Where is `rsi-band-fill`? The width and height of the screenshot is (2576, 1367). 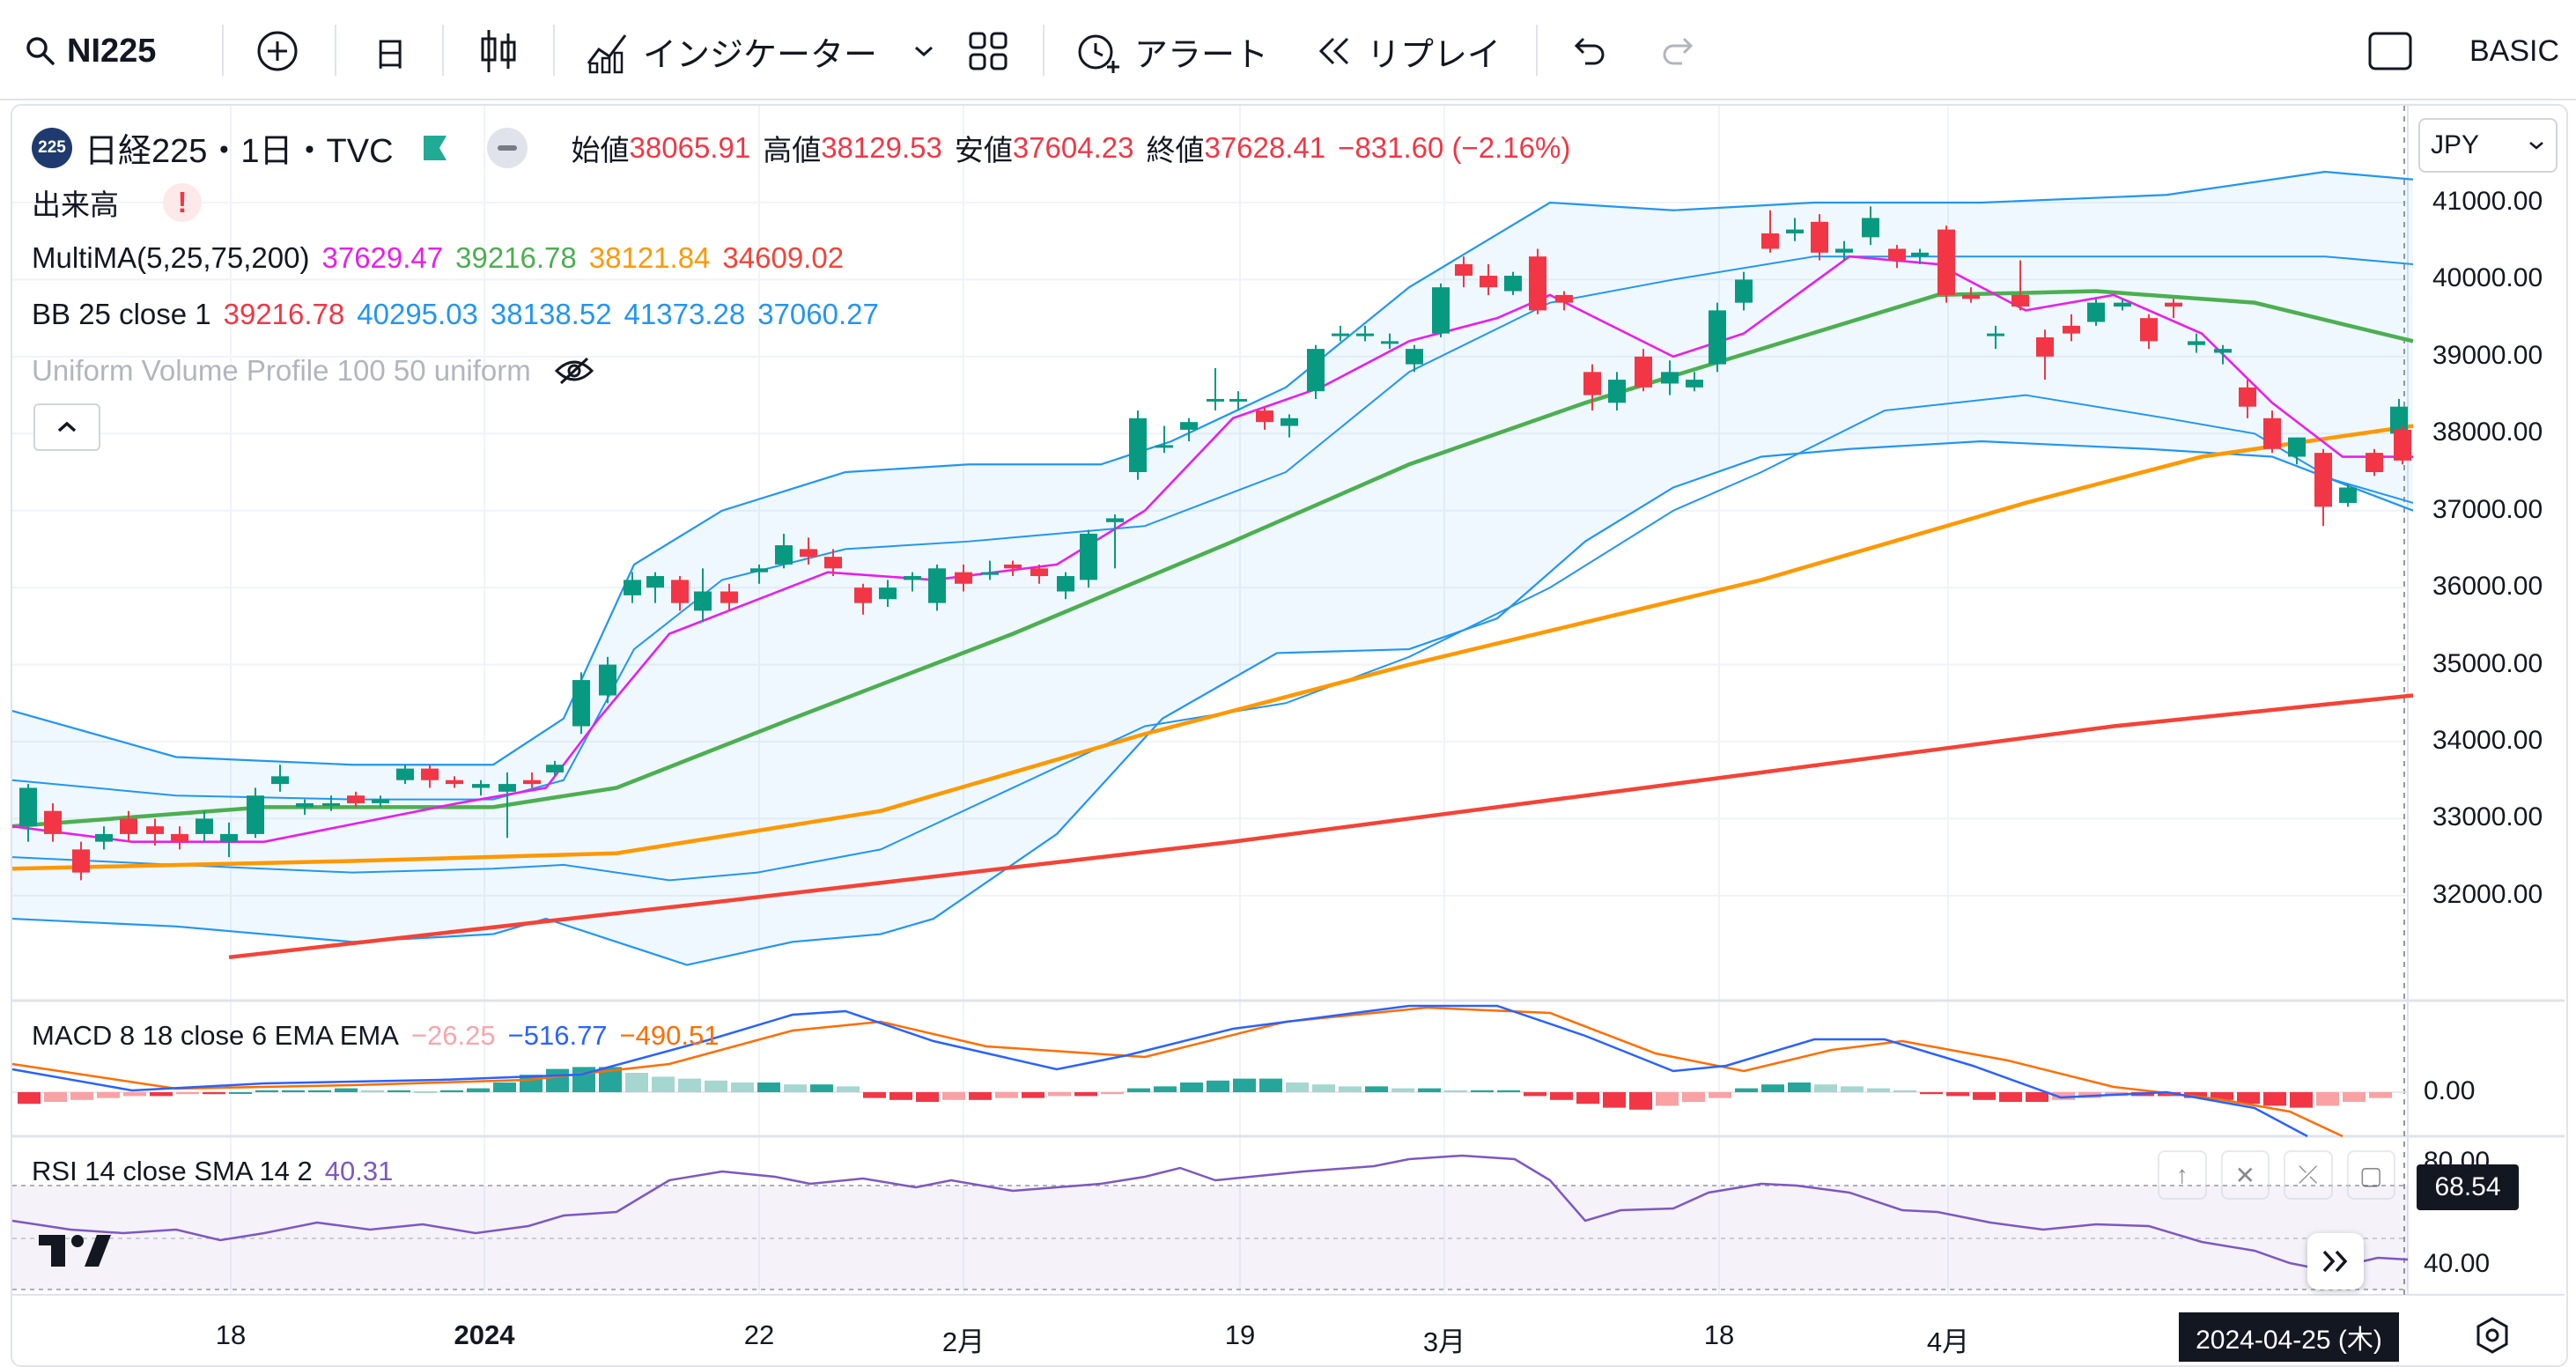
rsi-band-fill is located at coordinates (1210, 1237).